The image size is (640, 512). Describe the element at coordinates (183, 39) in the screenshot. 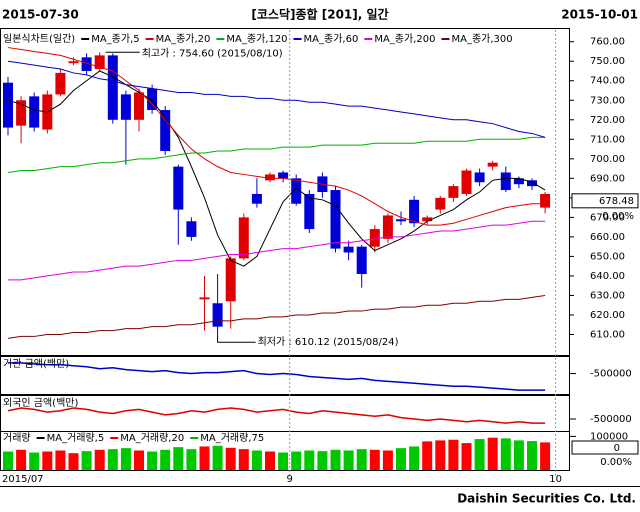

I see `legend-label: MA_종가,20` at that location.